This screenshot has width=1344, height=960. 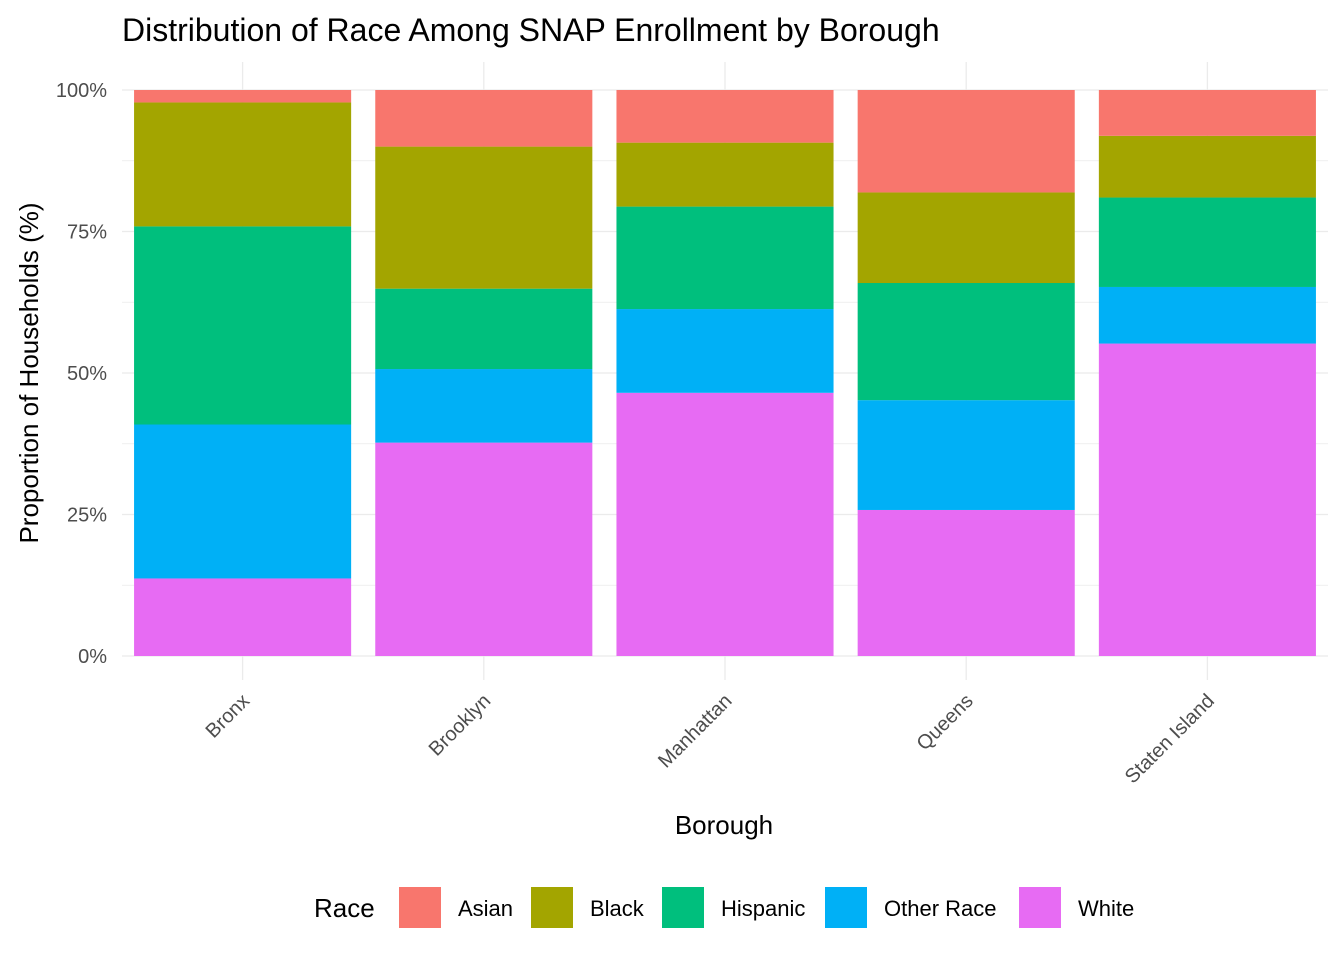 I want to click on x-tick-label: Staten Island, so click(x=1170, y=739).